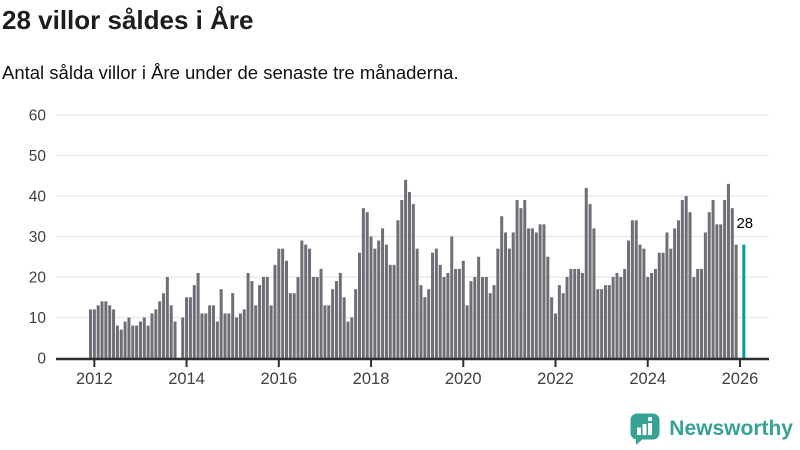  Describe the element at coordinates (744, 223) in the screenshot. I see `current-value-label: 28` at that location.